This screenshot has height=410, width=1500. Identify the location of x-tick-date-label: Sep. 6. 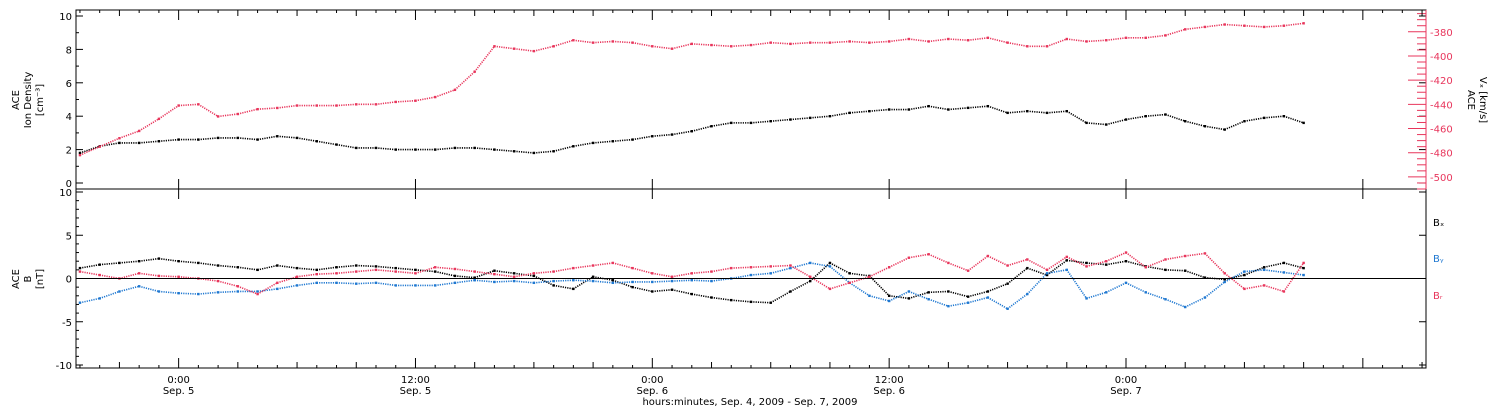
(889, 391).